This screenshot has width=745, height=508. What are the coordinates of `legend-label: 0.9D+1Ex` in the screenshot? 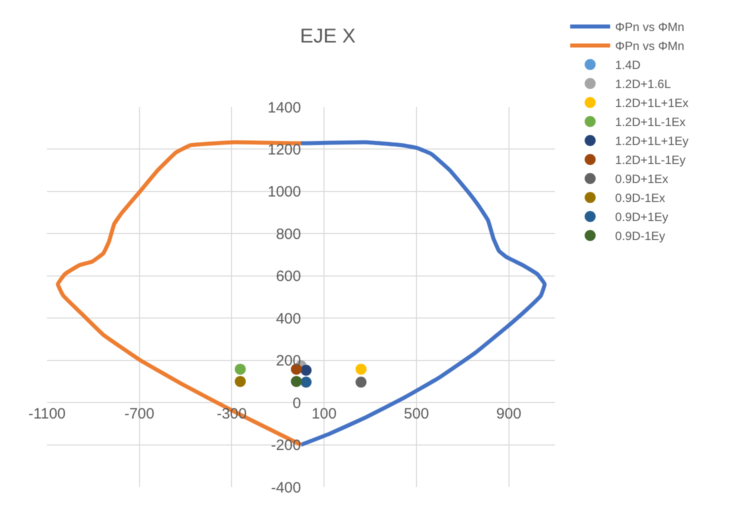 It's located at (641, 179).